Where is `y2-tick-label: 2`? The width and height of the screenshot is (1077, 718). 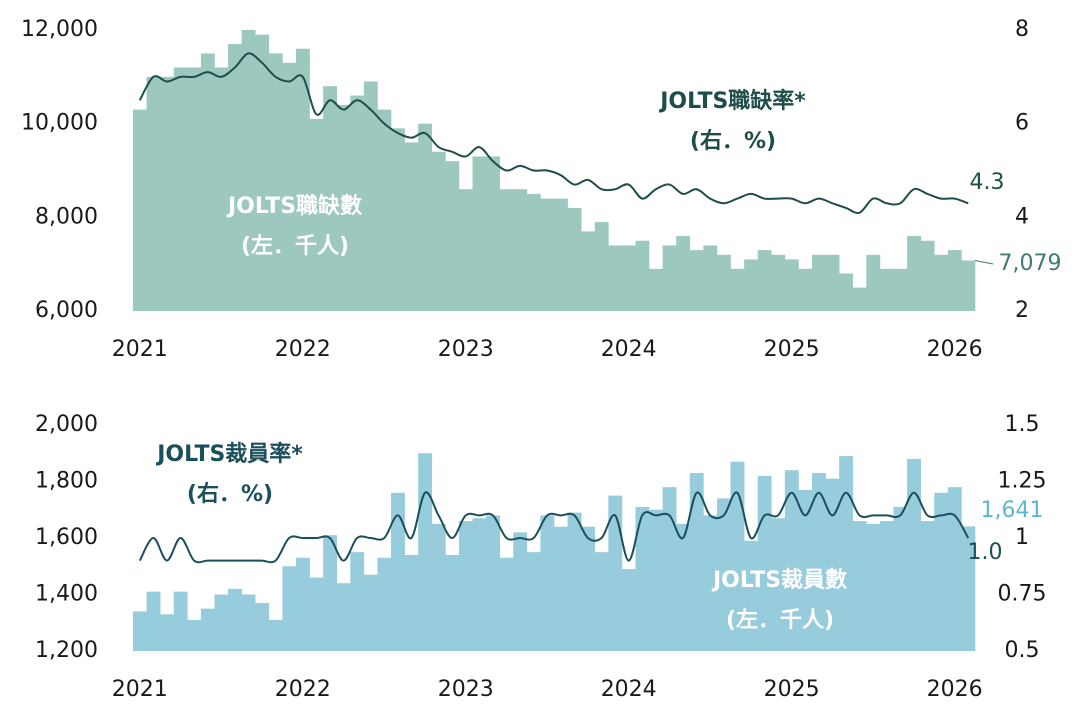 y2-tick-label: 2 is located at coordinates (1022, 310).